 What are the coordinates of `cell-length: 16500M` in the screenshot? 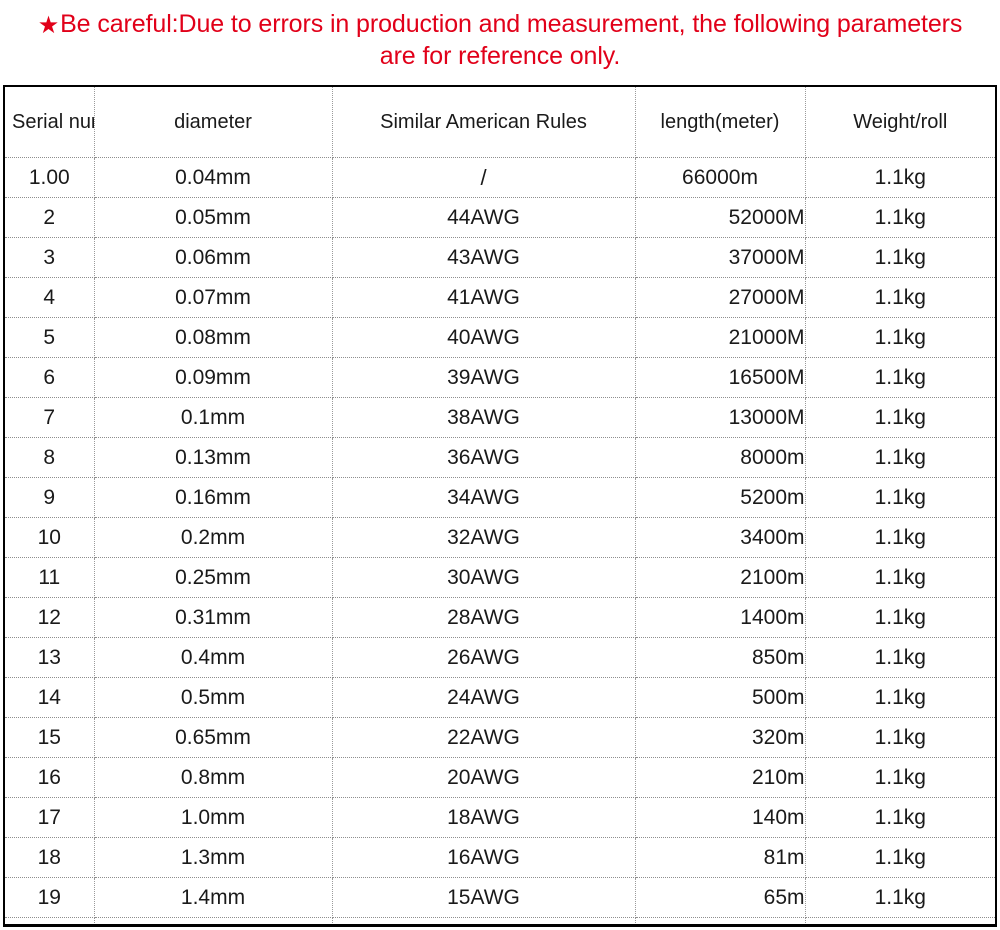 It's located at (720, 377).